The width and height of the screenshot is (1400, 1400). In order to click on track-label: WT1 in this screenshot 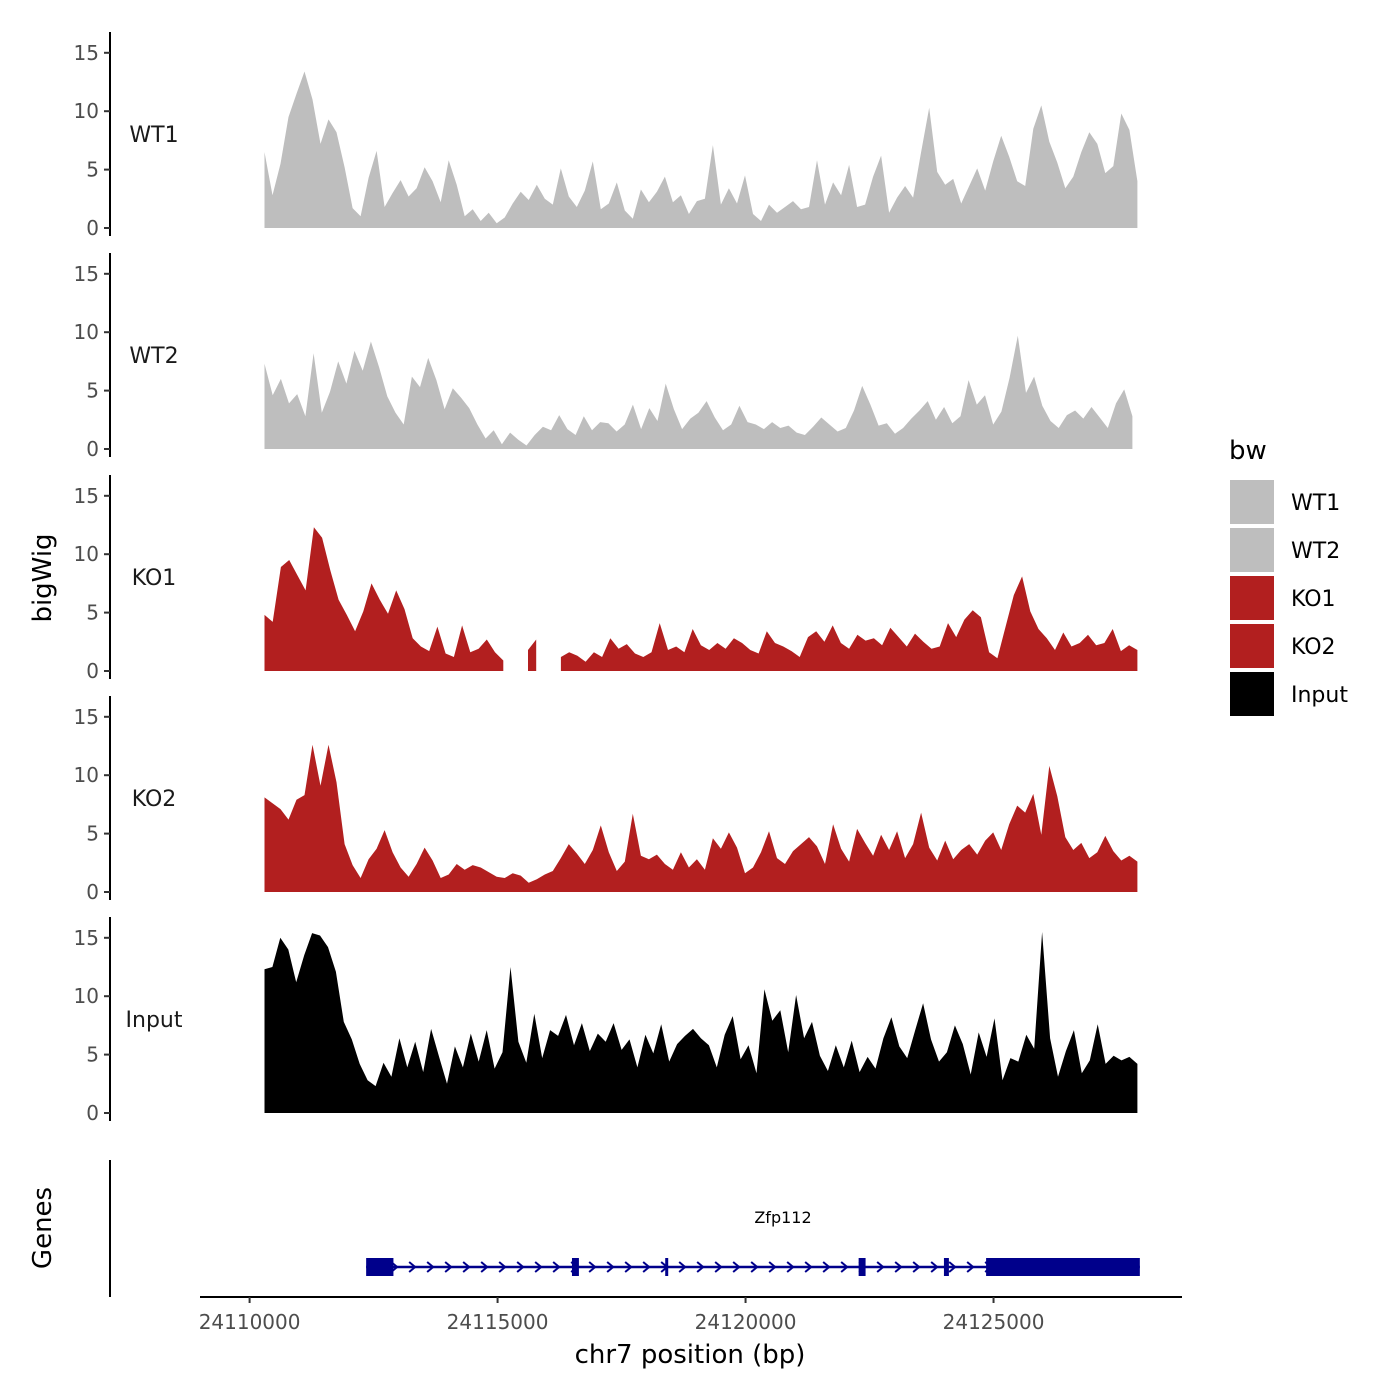, I will do `click(153, 135)`.